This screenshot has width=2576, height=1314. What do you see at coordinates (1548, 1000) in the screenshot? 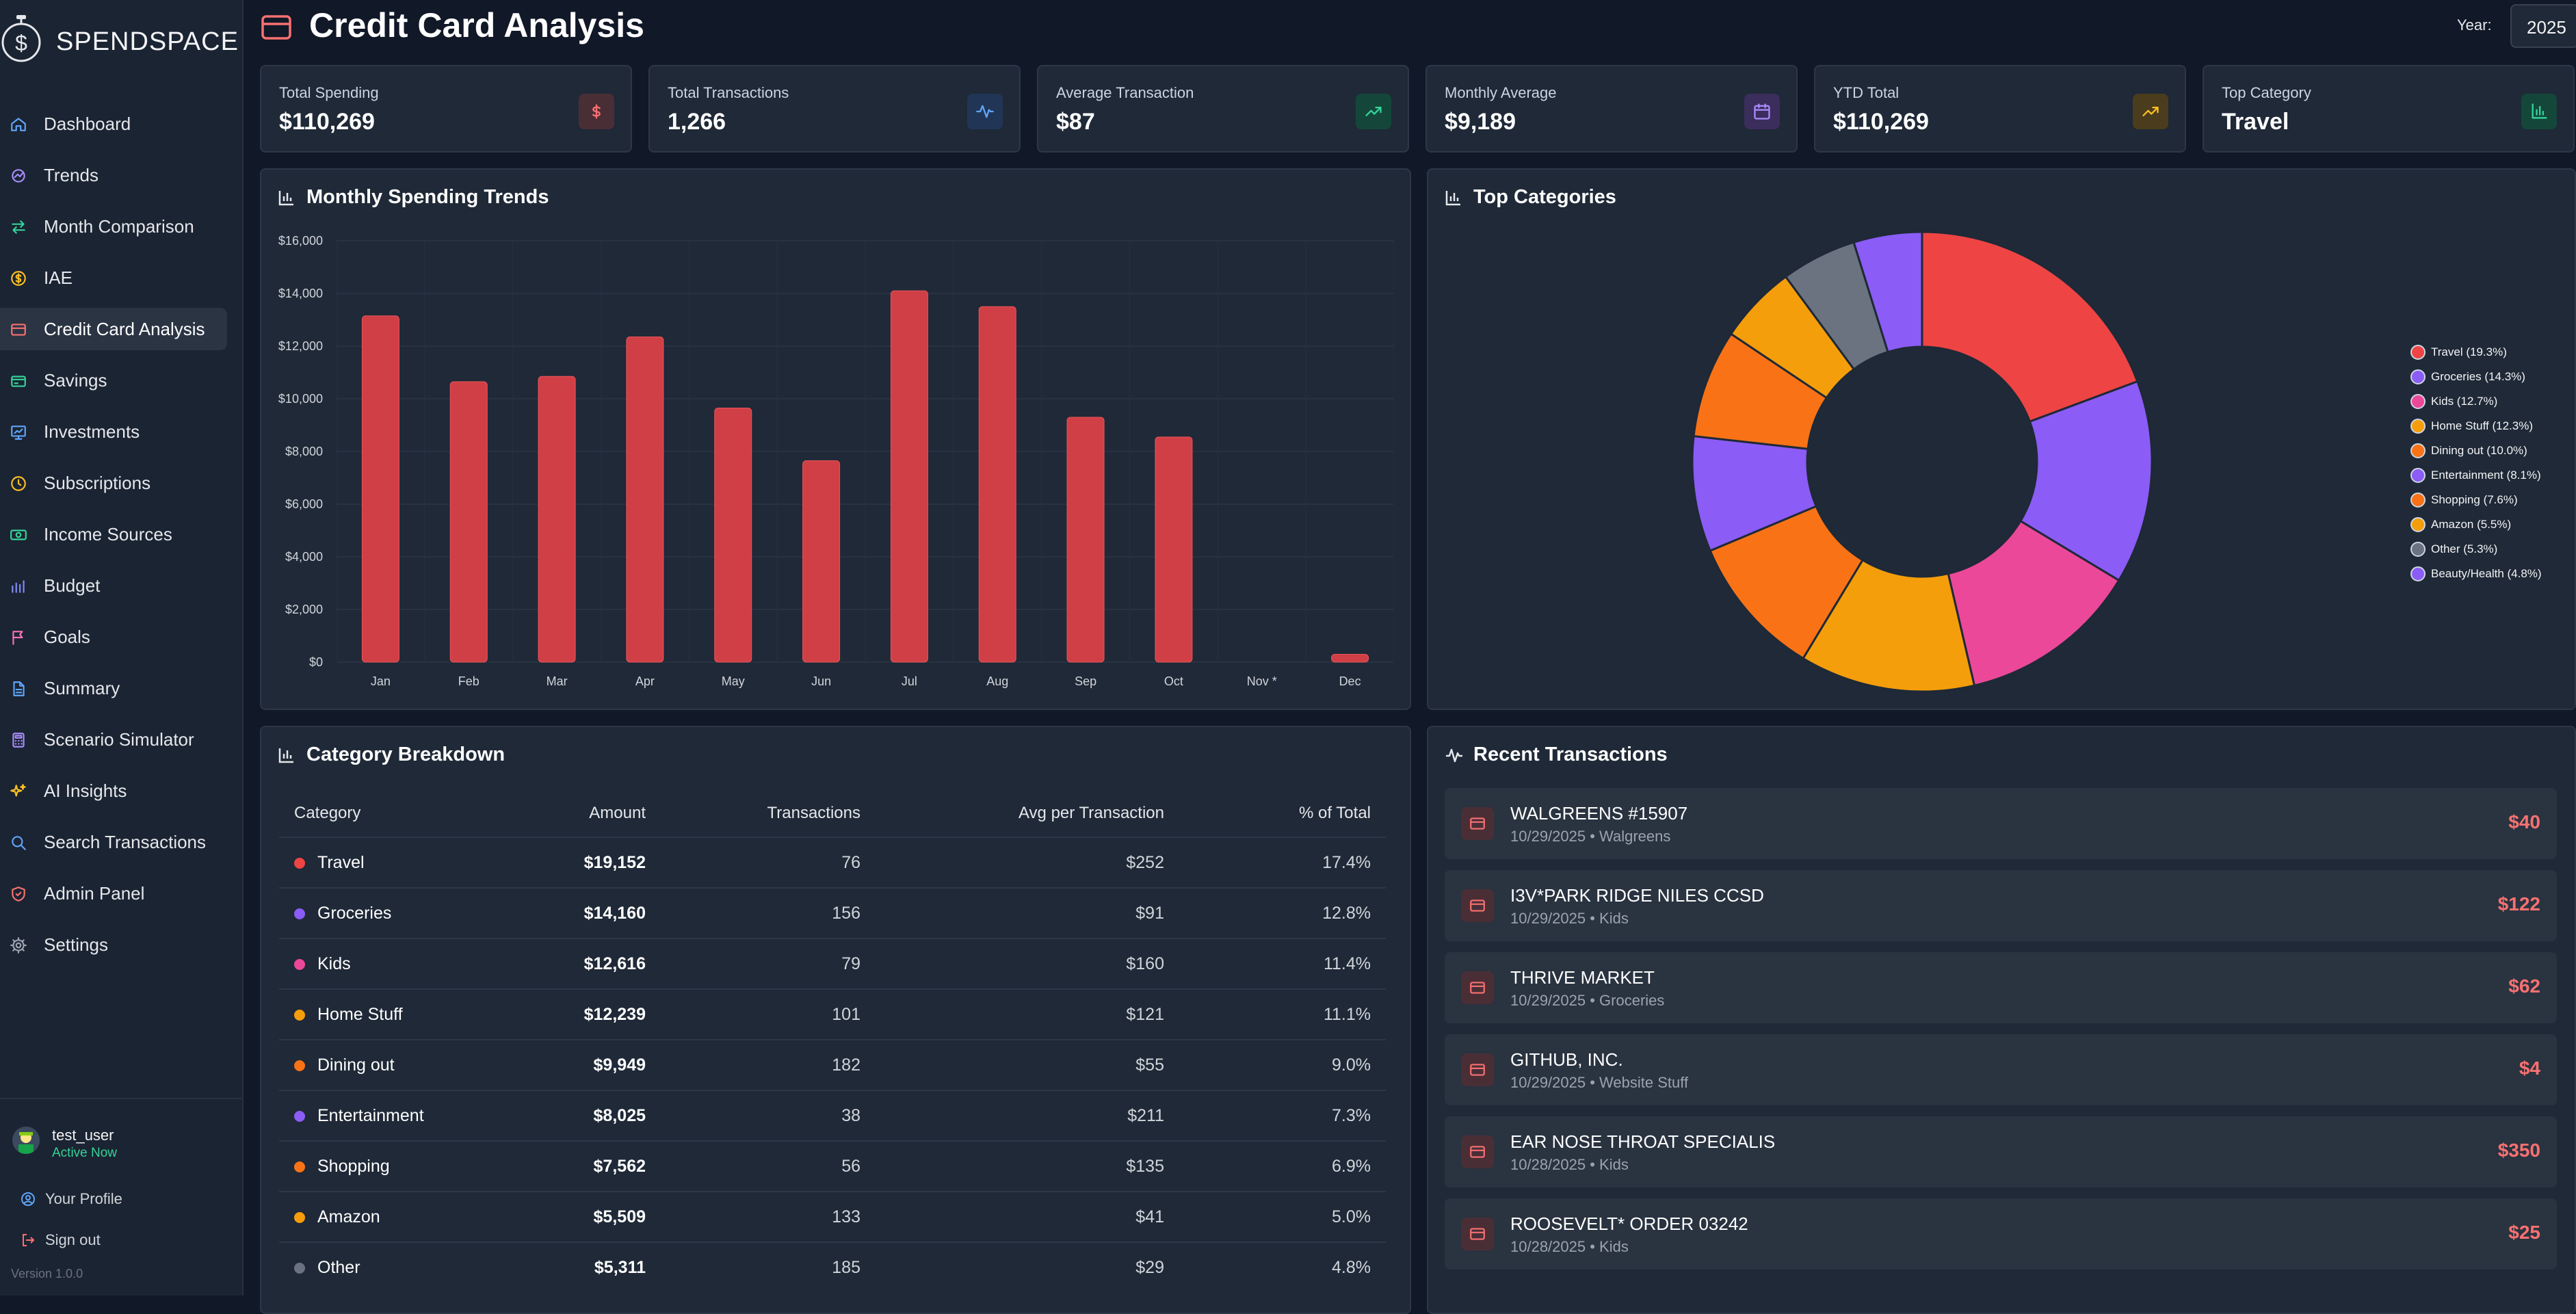
I see `transaction-date: 10/29/2025` at bounding box center [1548, 1000].